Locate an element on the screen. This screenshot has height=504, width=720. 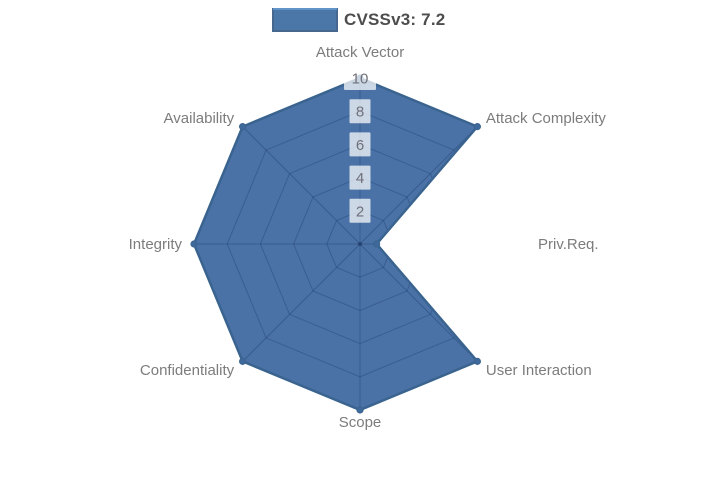
vertex-marker-scope is located at coordinates (360, 410).